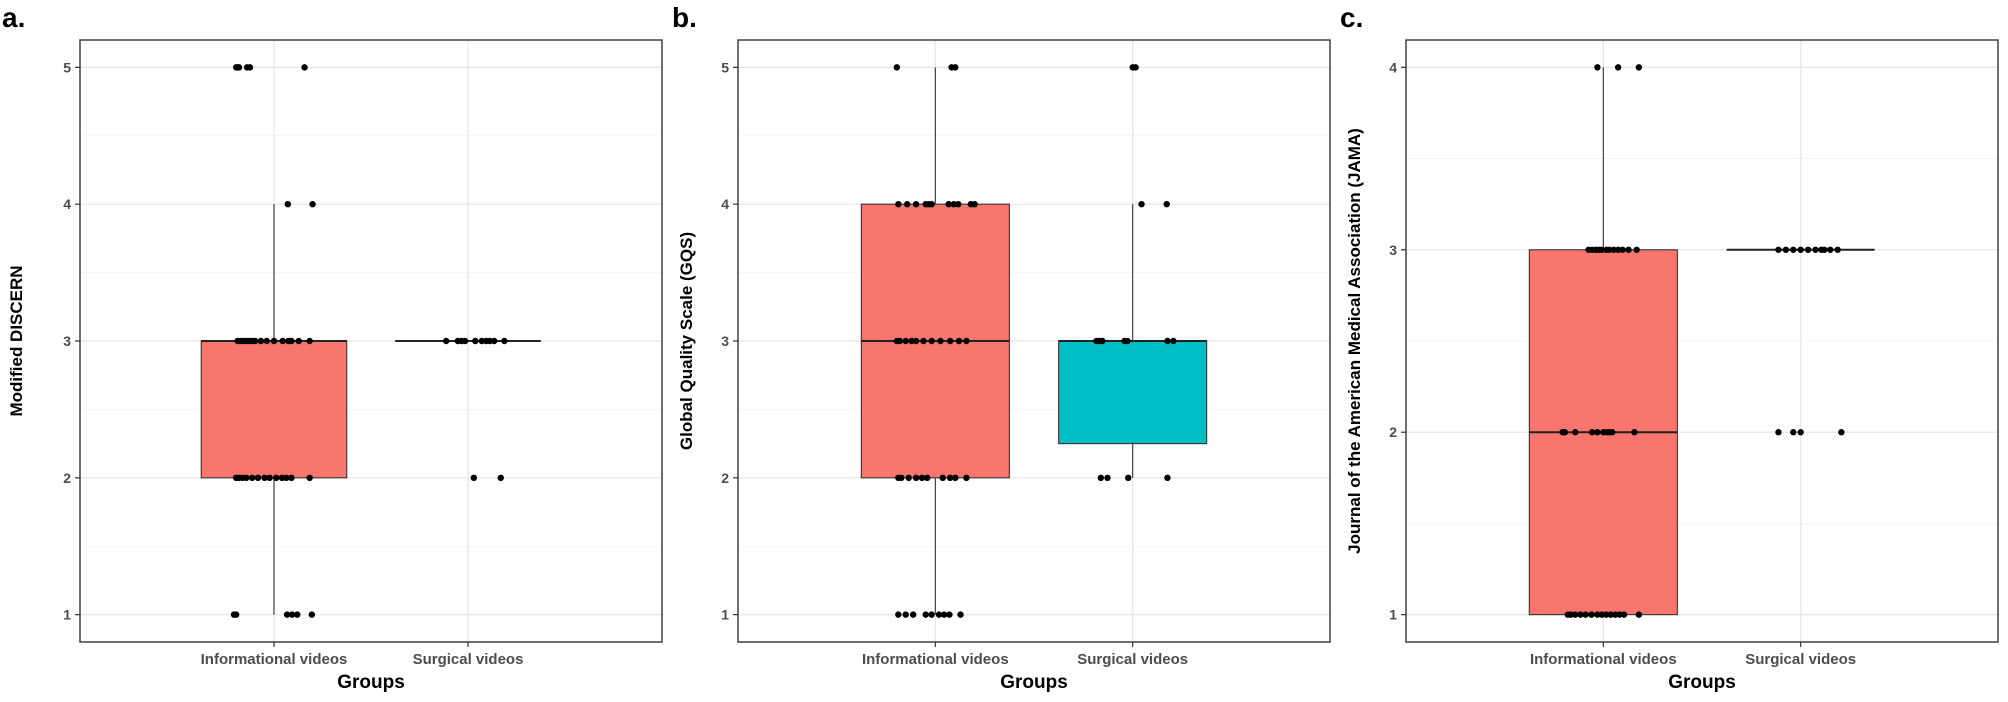 The height and width of the screenshot is (702, 2008). What do you see at coordinates (684, 17) in the screenshot?
I see `panel-label-b: b.` at bounding box center [684, 17].